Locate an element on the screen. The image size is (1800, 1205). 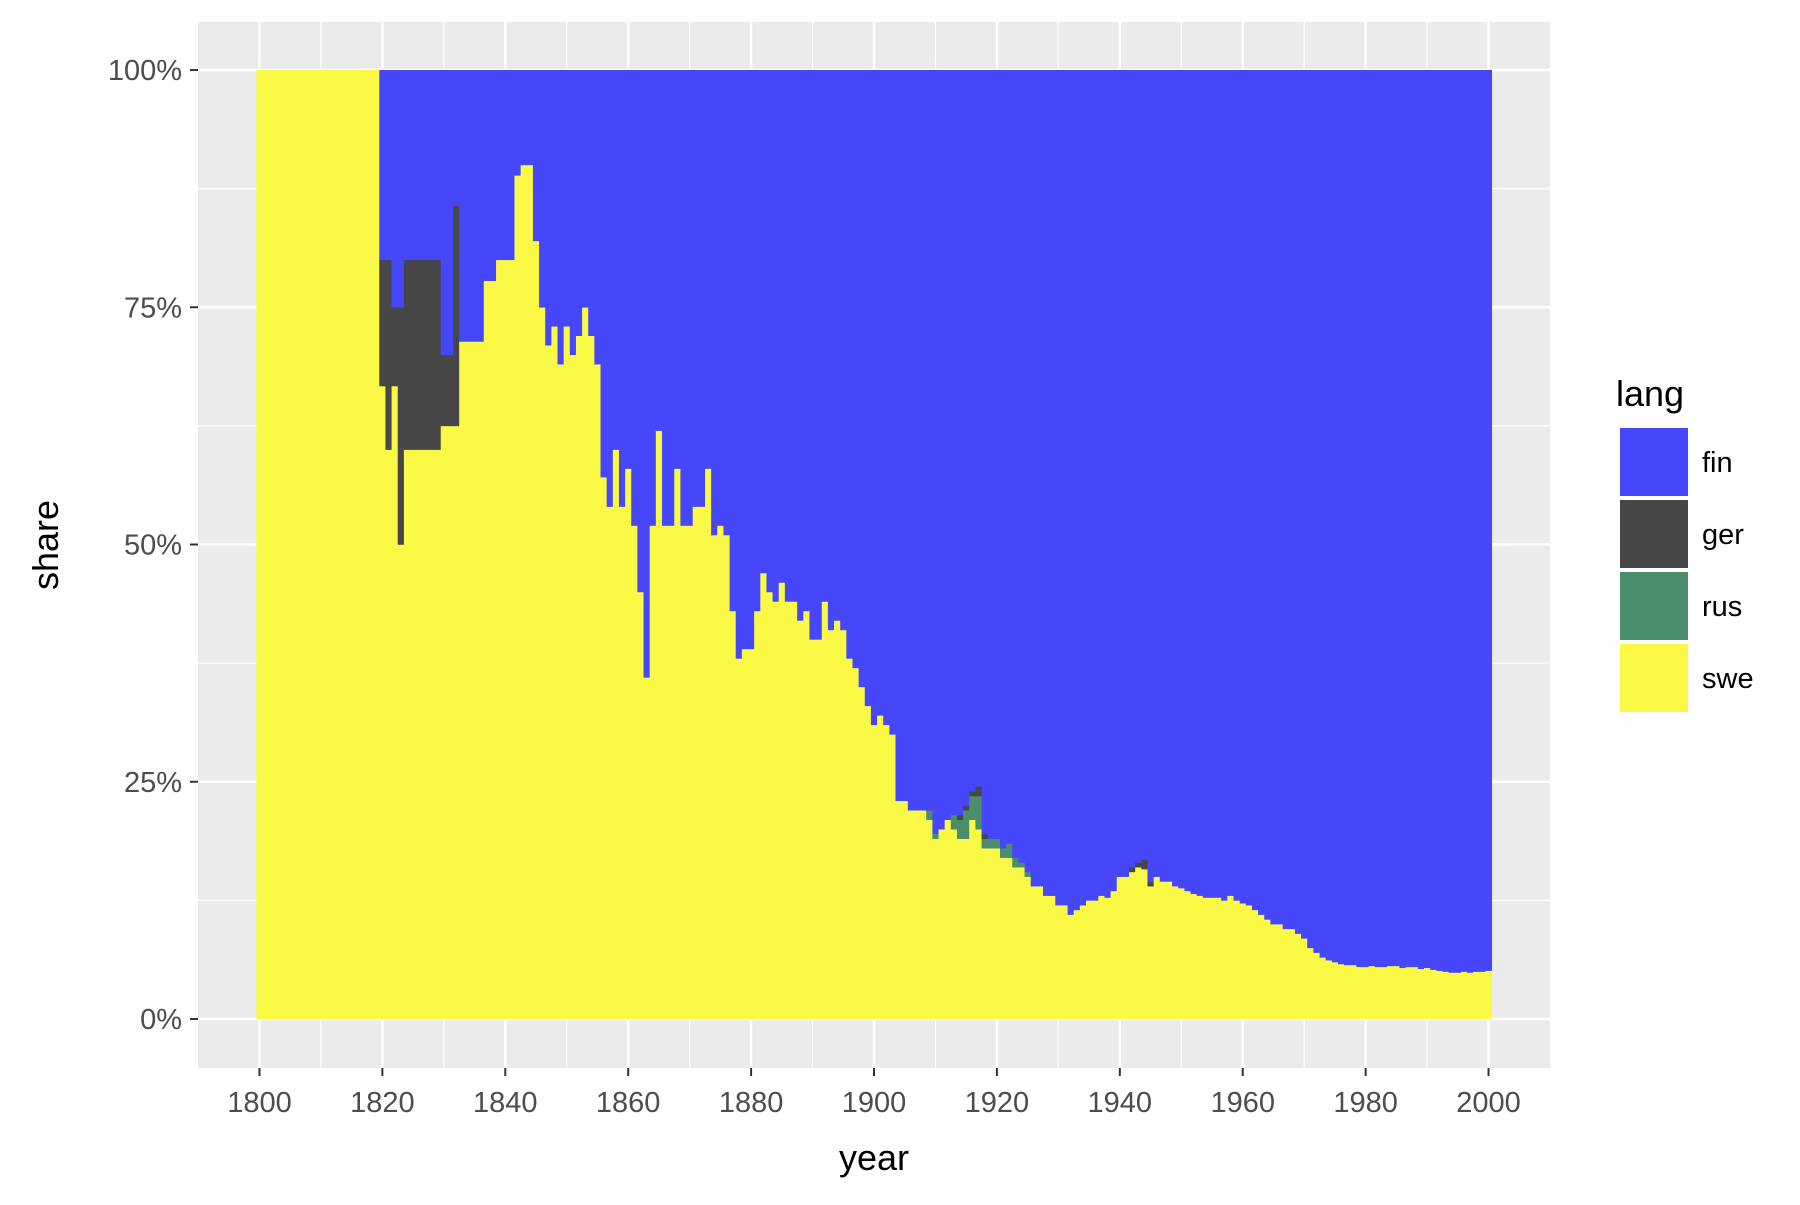
legend-key-rus is located at coordinates (1654, 606).